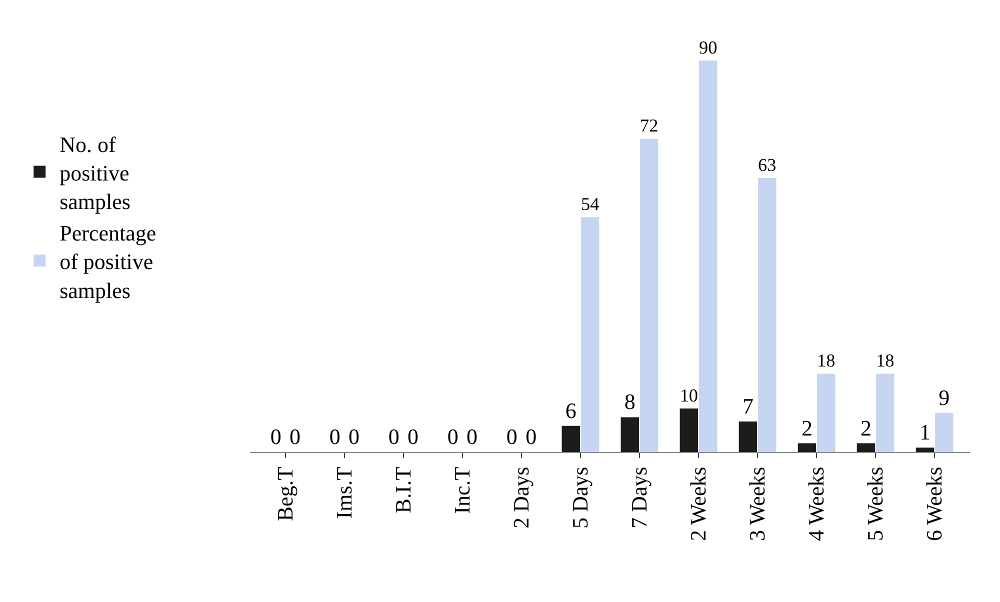 This screenshot has width=1000, height=602. What do you see at coordinates (95, 173) in the screenshot?
I see `legend-label: No. of positive samples` at bounding box center [95, 173].